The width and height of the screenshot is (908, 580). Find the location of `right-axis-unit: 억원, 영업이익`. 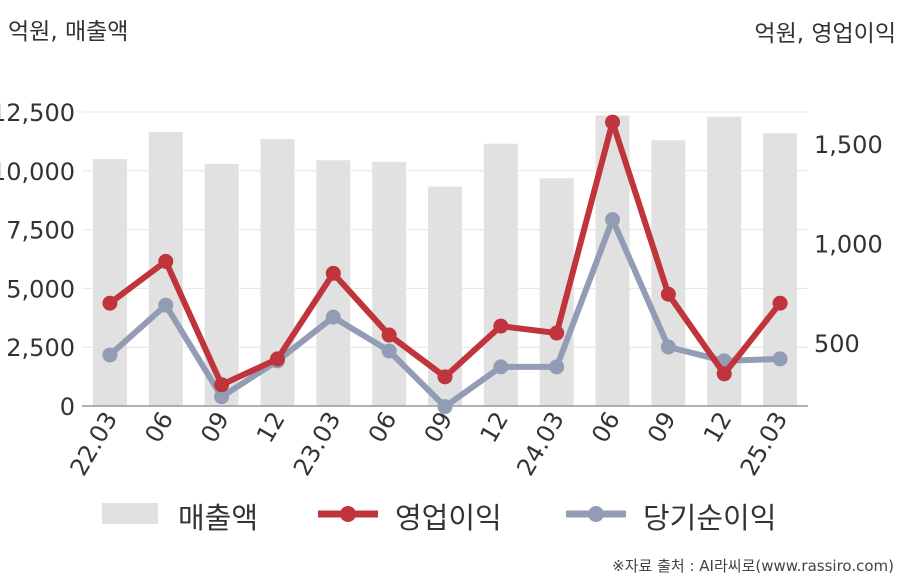

right-axis-unit: 억원, 영업이익 is located at coordinates (825, 34).